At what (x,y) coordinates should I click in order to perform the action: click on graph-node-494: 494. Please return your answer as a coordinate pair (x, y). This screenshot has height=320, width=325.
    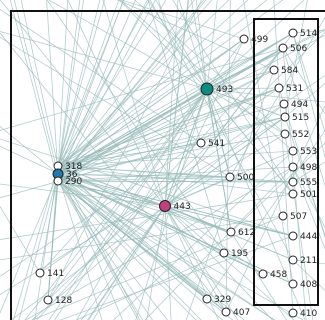
    Looking at the image, I should click on (293, 104).